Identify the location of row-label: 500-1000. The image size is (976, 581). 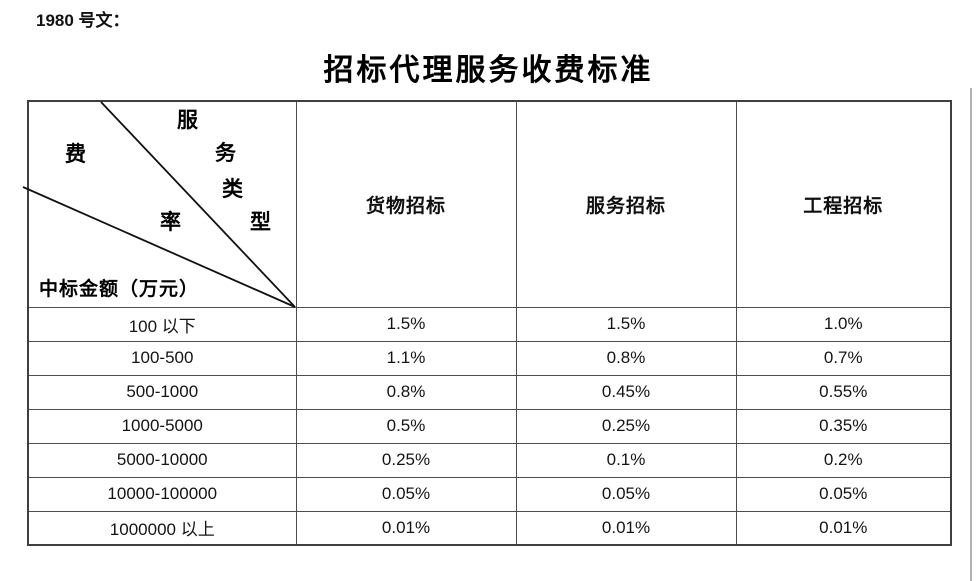
(162, 392).